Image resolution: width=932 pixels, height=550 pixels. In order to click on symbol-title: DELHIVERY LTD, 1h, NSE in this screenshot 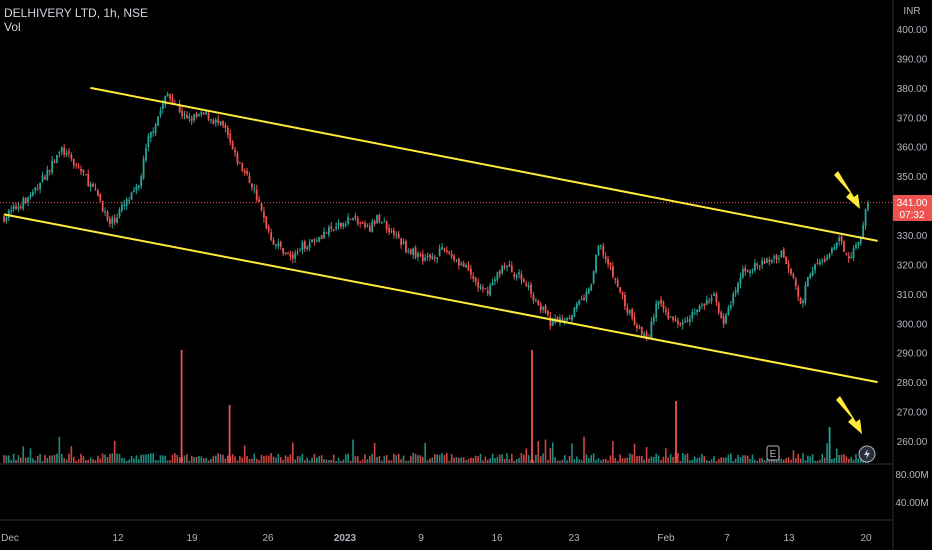, I will do `click(76, 13)`.